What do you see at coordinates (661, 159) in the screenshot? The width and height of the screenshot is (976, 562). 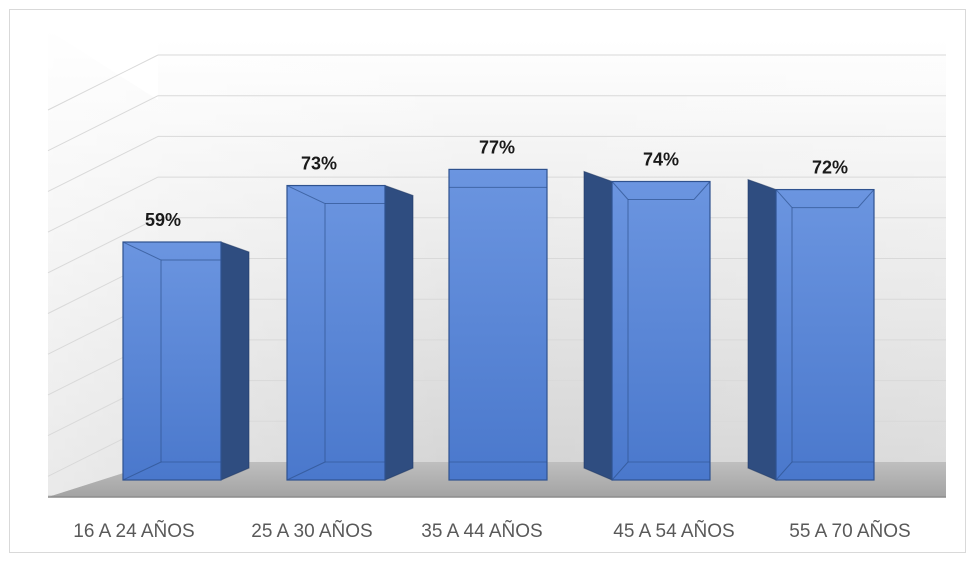 I see `value-label: 74%` at bounding box center [661, 159].